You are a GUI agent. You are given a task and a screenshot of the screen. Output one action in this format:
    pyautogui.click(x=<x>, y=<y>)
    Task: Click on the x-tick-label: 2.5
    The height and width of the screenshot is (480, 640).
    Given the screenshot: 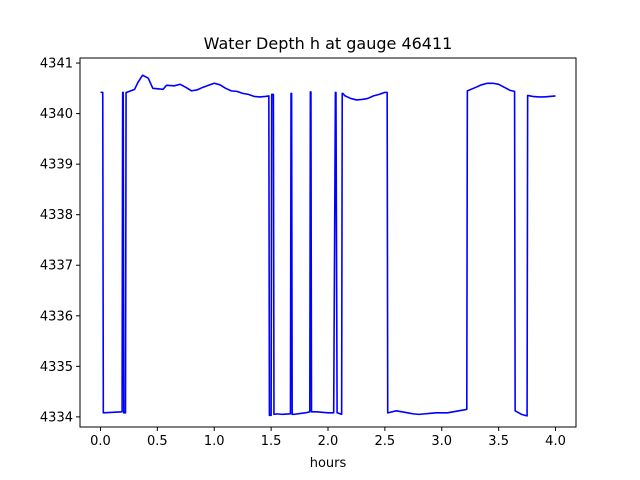 What is the action you would take?
    pyautogui.click(x=385, y=441)
    